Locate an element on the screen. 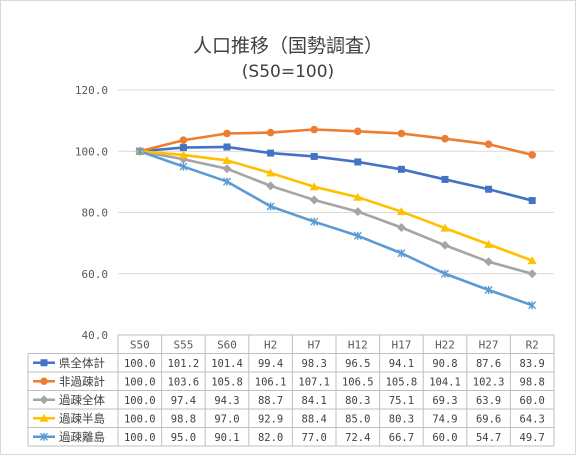 Image resolution: width=576 pixels, height=455 pixels. y-axis-ticks: 40.0 60.0 80.0 100.0 120.0 is located at coordinates (91, 213).